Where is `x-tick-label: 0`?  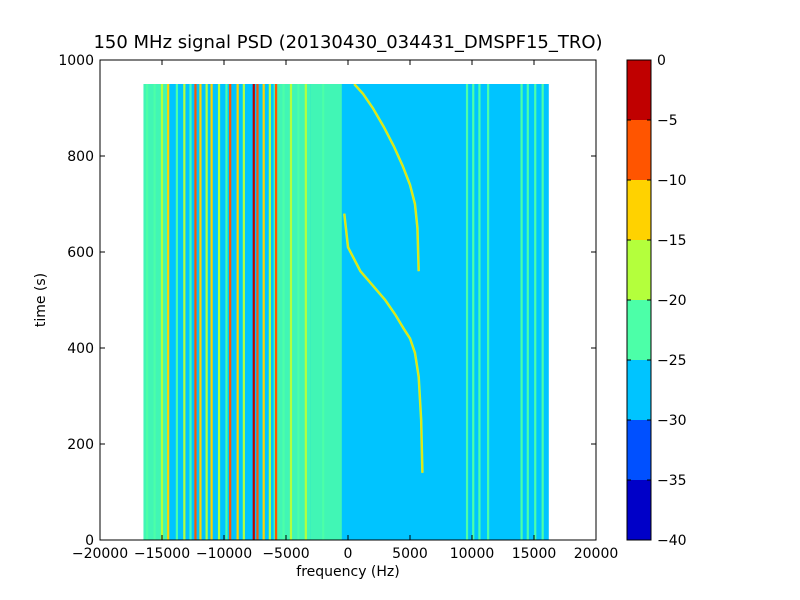 x-tick-label: 0 is located at coordinates (348, 554).